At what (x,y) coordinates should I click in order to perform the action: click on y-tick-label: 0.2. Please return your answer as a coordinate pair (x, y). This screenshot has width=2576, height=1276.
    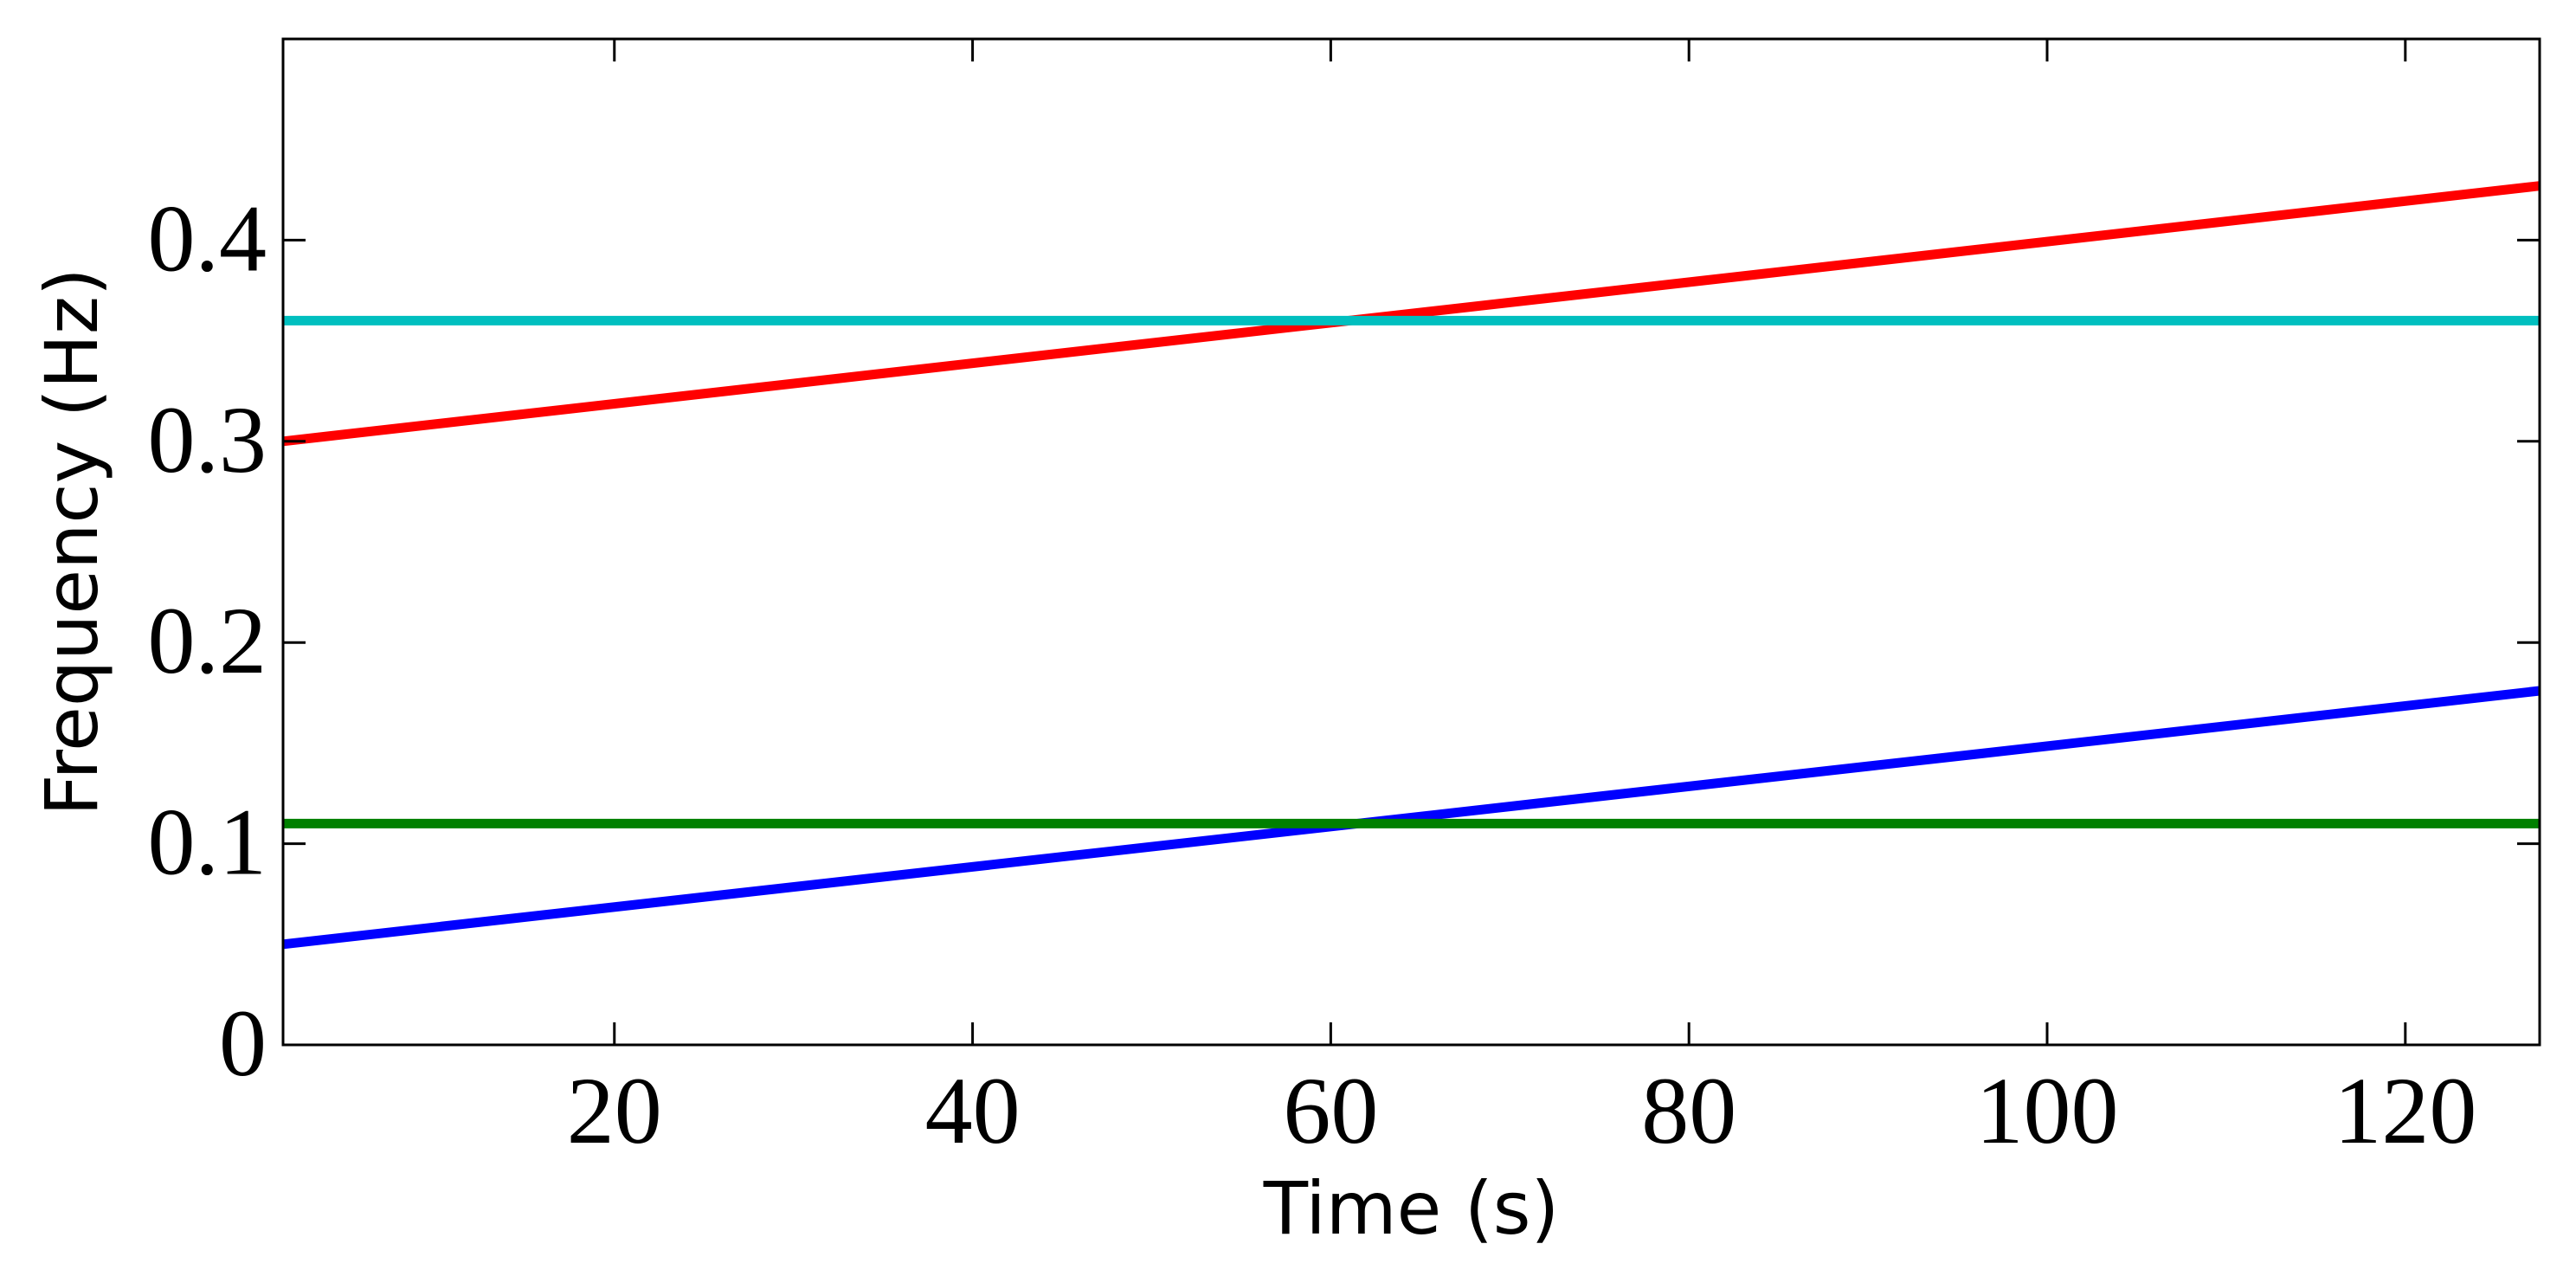
    Looking at the image, I should click on (207, 640).